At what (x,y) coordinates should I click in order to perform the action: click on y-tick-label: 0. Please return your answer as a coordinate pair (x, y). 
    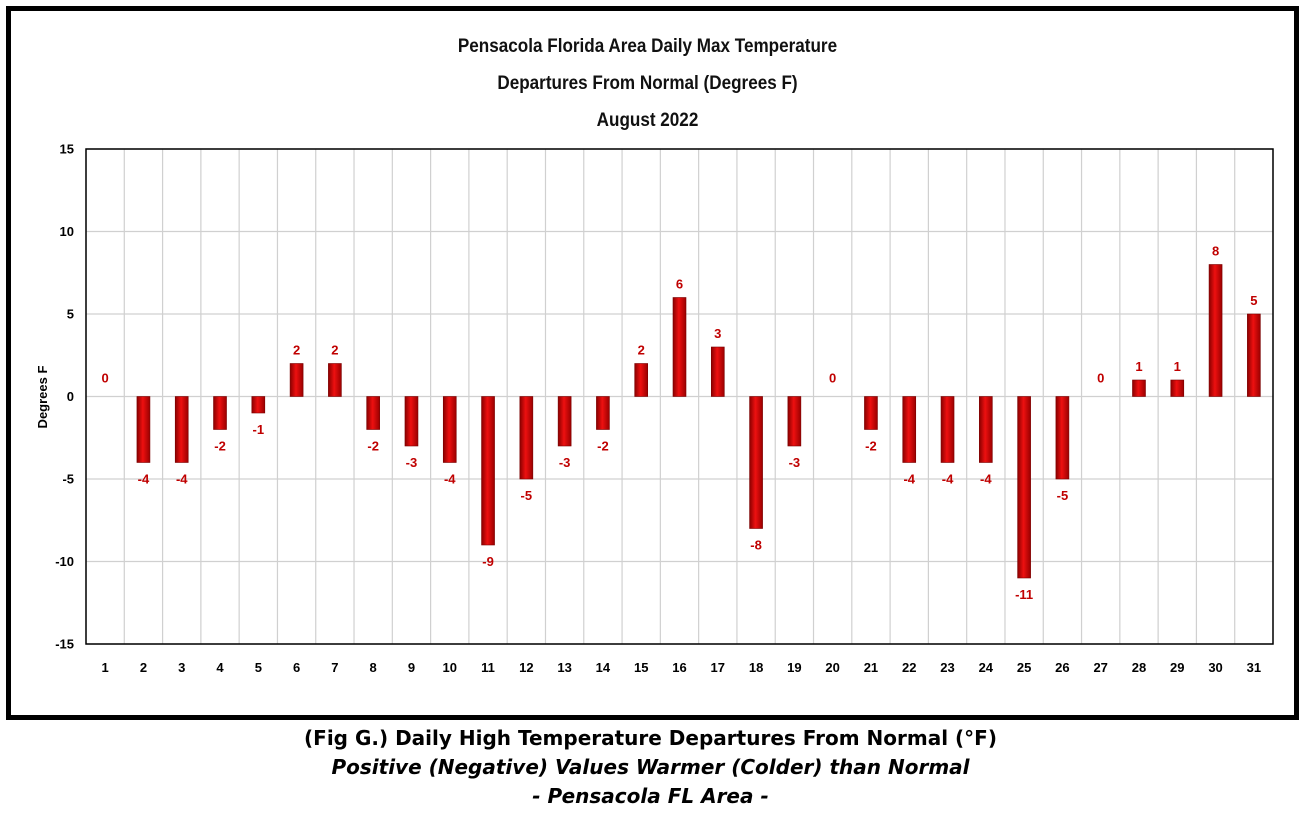
    Looking at the image, I should click on (70, 396).